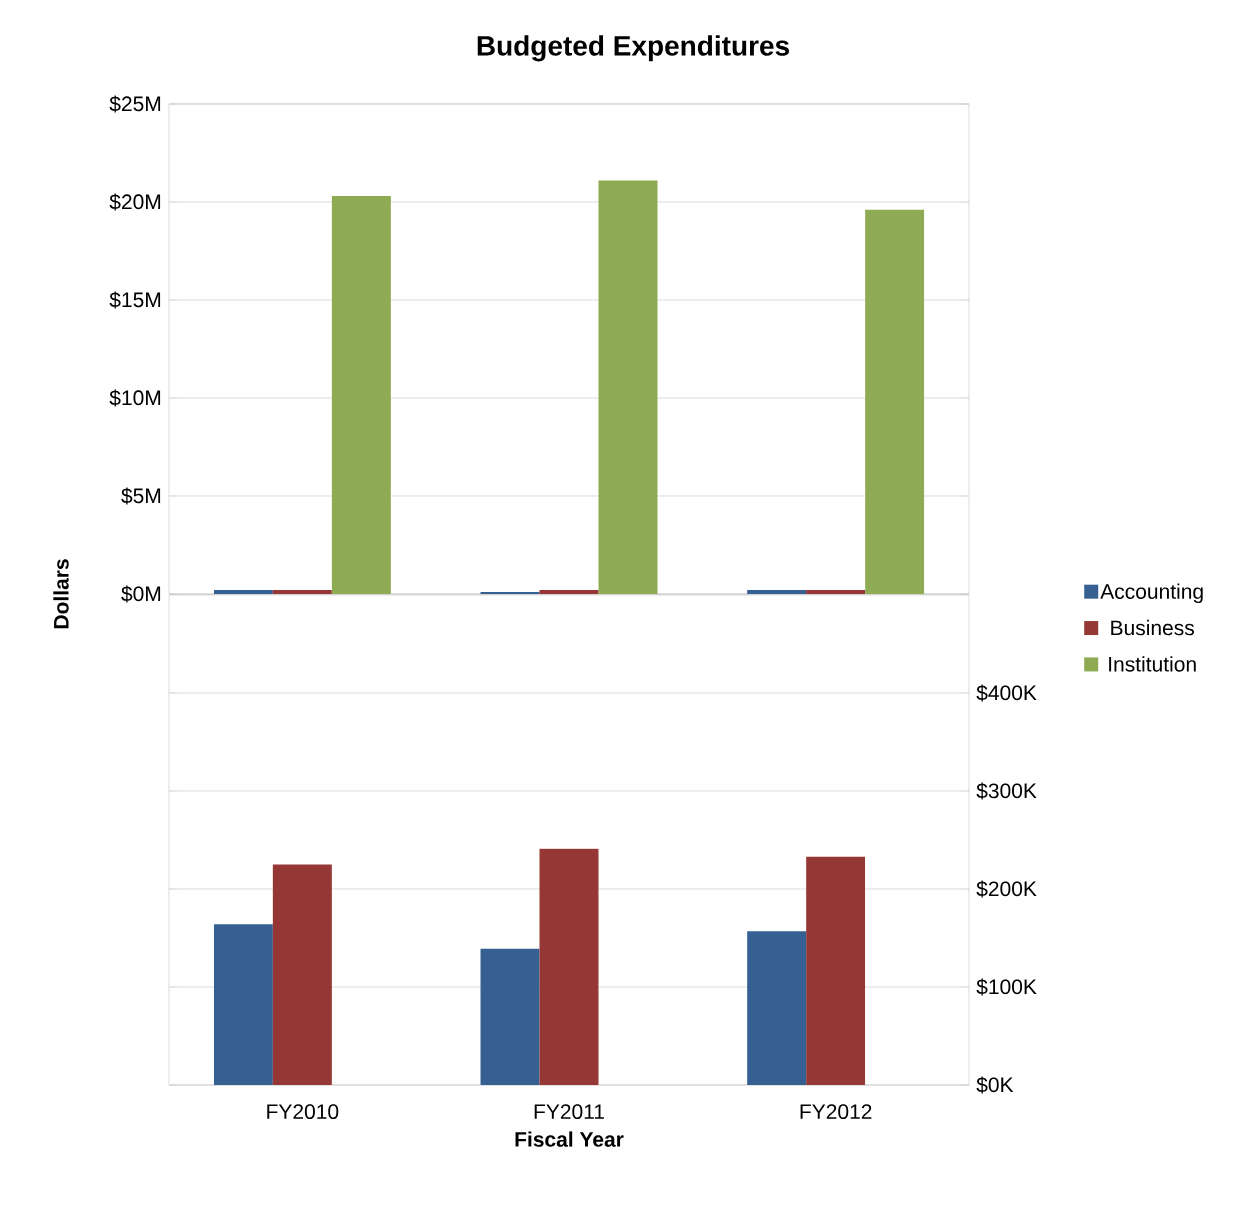 This screenshot has width=1245, height=1205. I want to click on y-tick-label: $20M, so click(135, 202).